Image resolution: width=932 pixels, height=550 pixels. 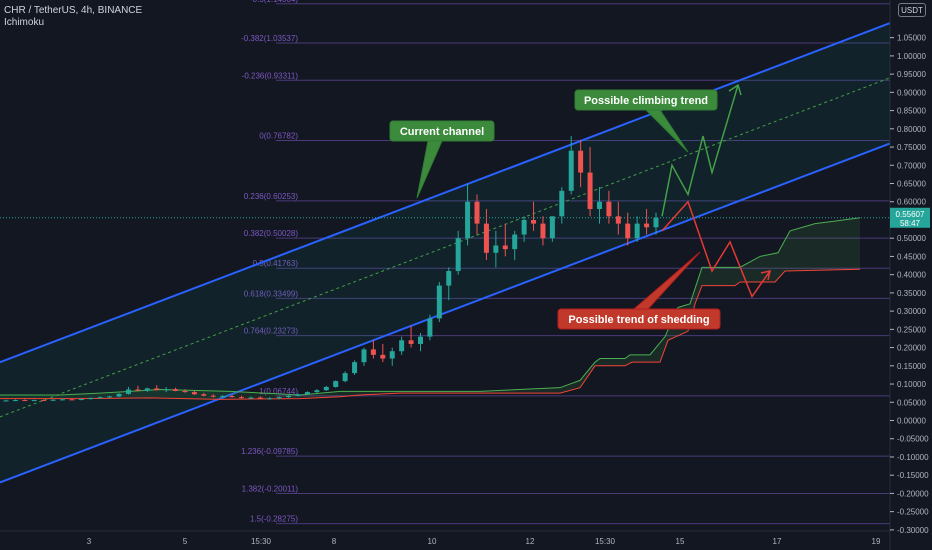 What do you see at coordinates (913, 457) in the screenshot?
I see `y-axis-tick-label: -0.10000` at bounding box center [913, 457].